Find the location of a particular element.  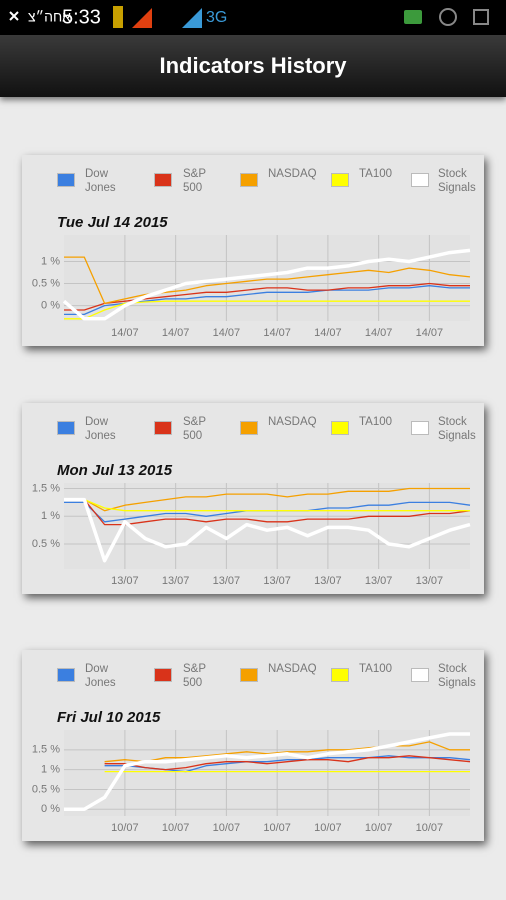

period: אחה״צ is located at coordinates (49, 17).